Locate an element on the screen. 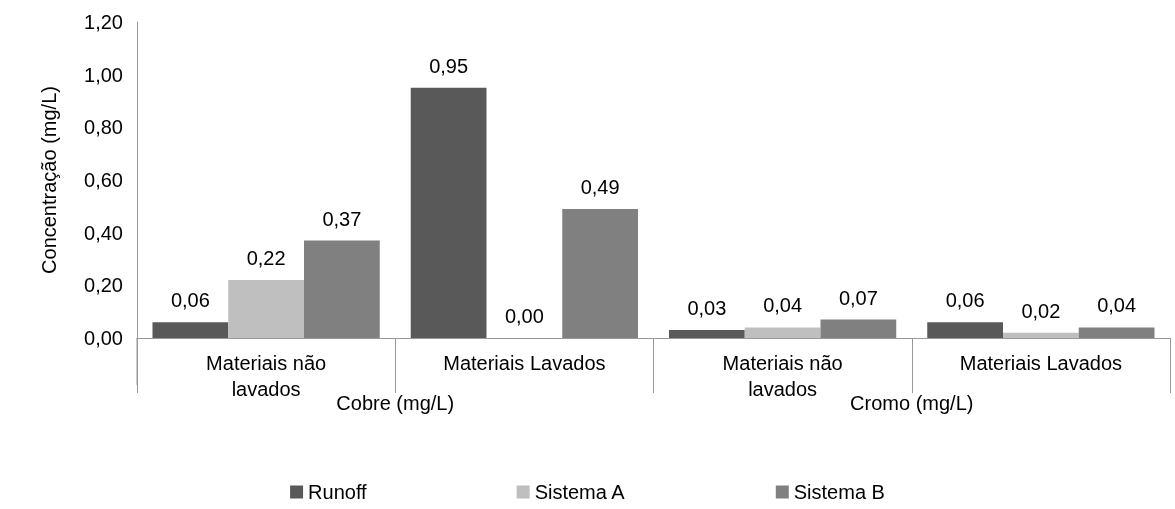  y-tick-label: 0,20 is located at coordinates (103, 285).